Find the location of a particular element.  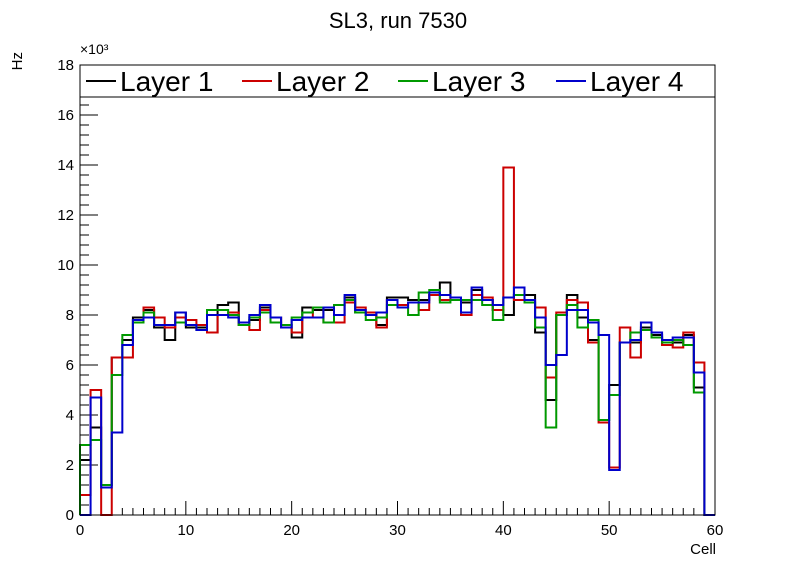

y-axis-label: Hz is located at coordinates (17, 61).